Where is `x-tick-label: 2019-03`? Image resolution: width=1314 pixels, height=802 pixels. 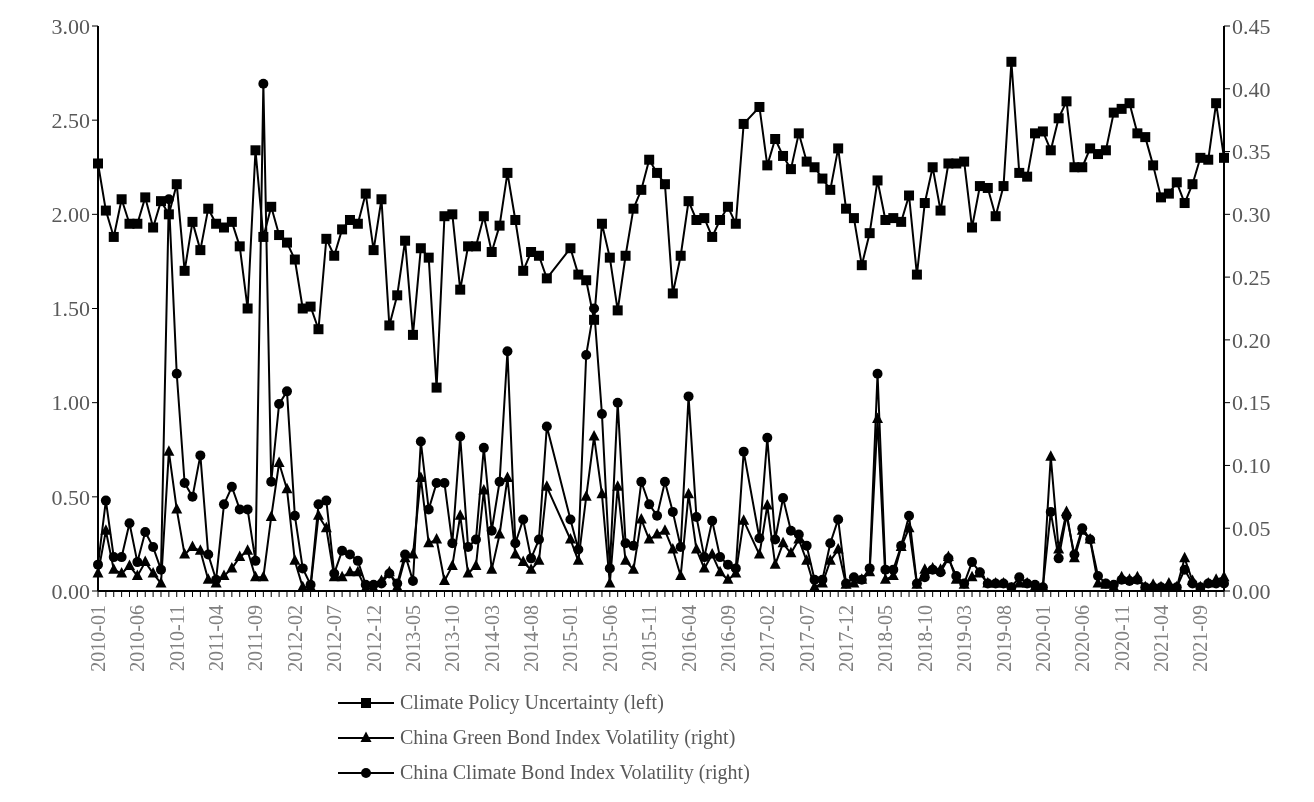
x-tick-label: 2019-03 is located at coordinates (964, 638).